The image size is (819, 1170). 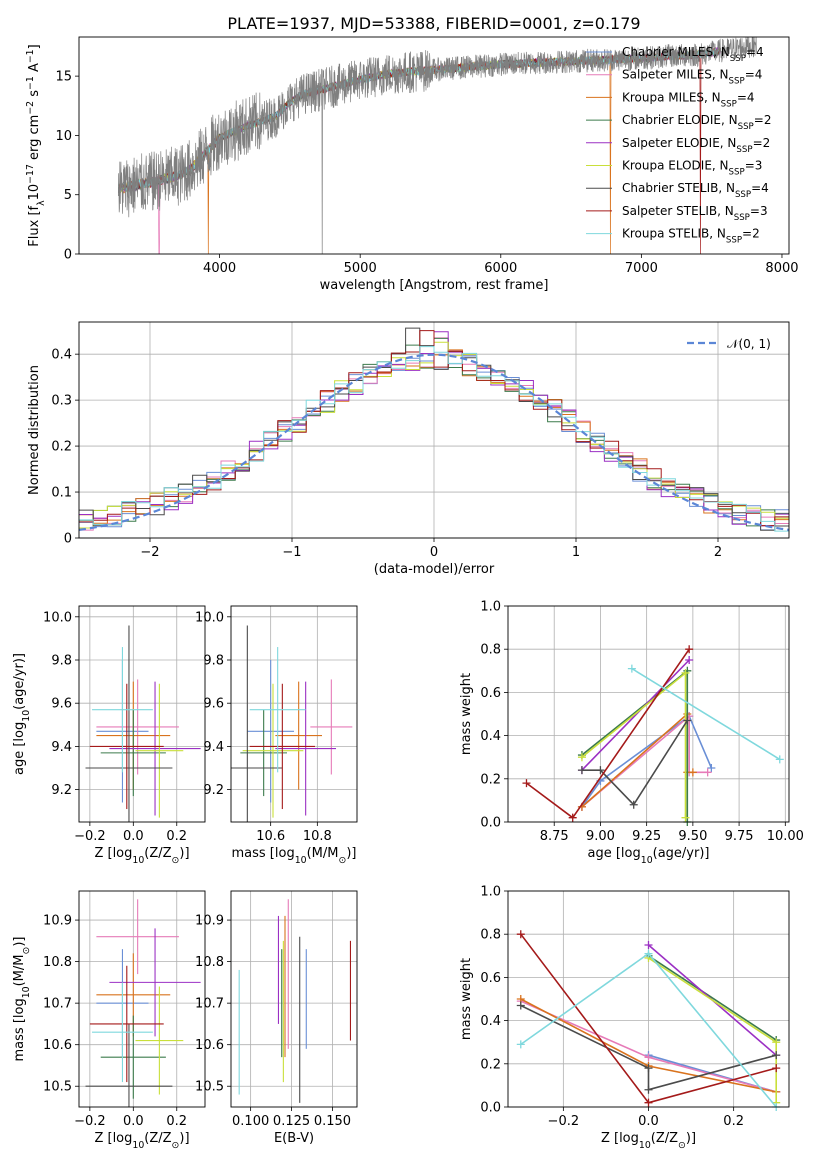 I want to click on axes-mass-weight-vs-Z: −0.2 0.0 0.2 0.0 0.2 0.4 0.6 0.8 1.0, so click(x=634, y=1007).